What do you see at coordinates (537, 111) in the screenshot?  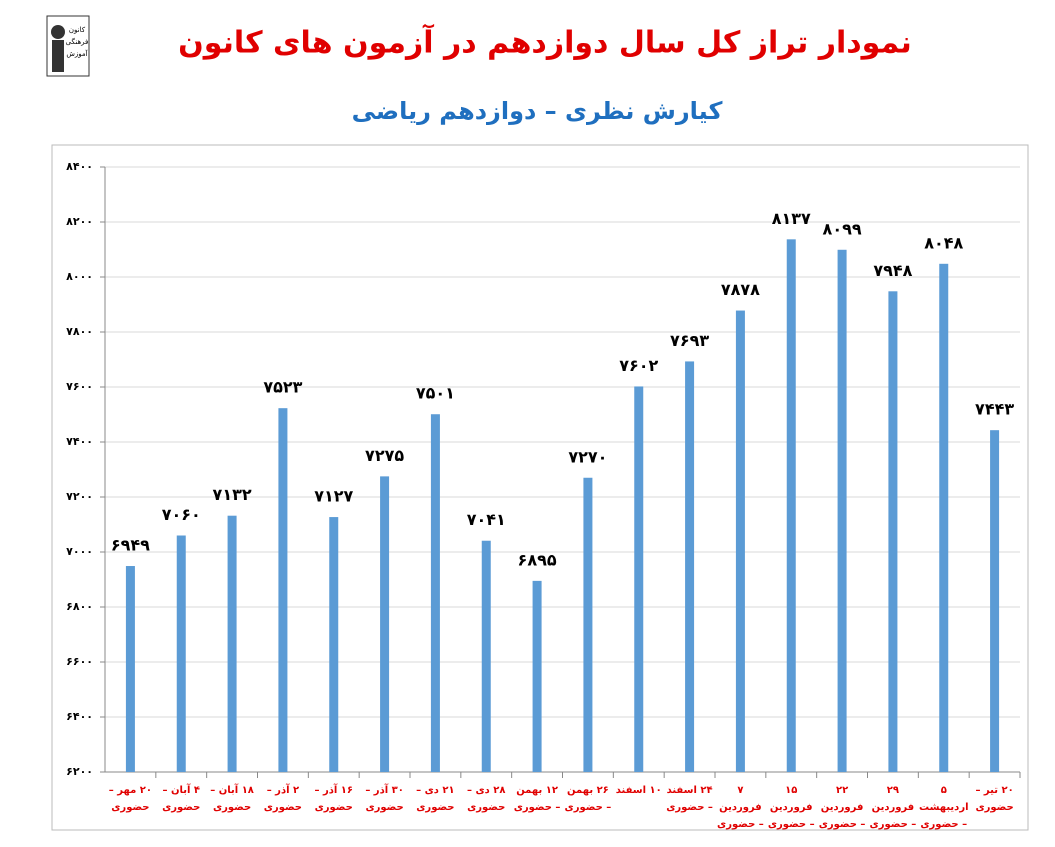 I see `chart-subtitle: کیارش نظری – دوازدهم ریاضی` at bounding box center [537, 111].